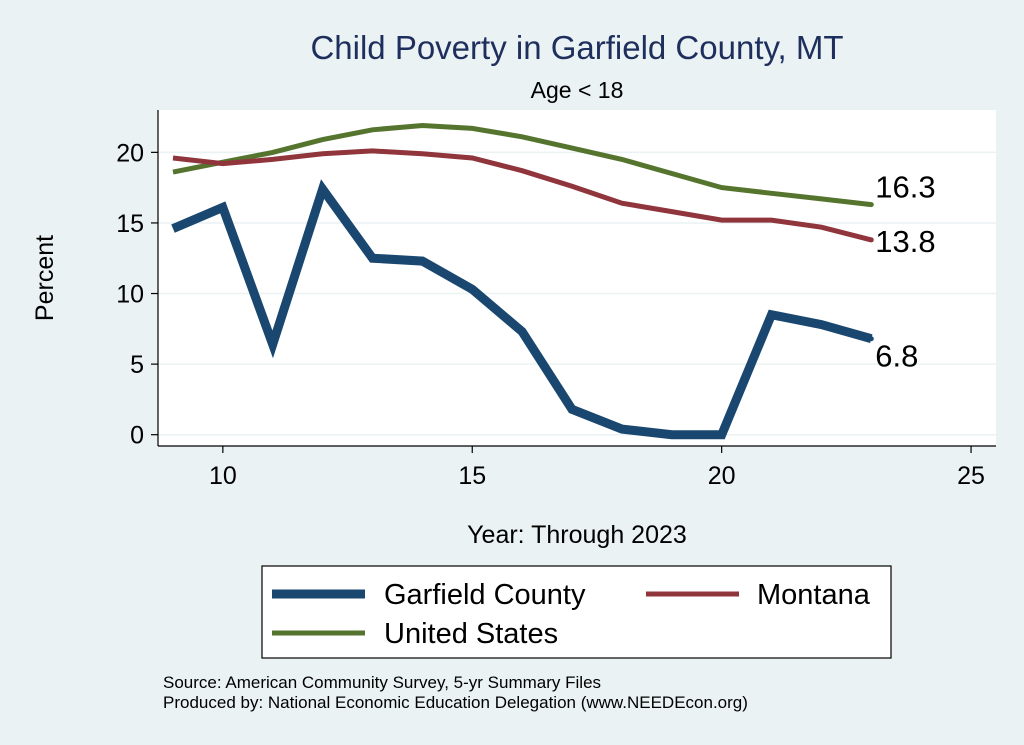  I want to click on legend-label-garfield-county: Garfield County, so click(485, 595).